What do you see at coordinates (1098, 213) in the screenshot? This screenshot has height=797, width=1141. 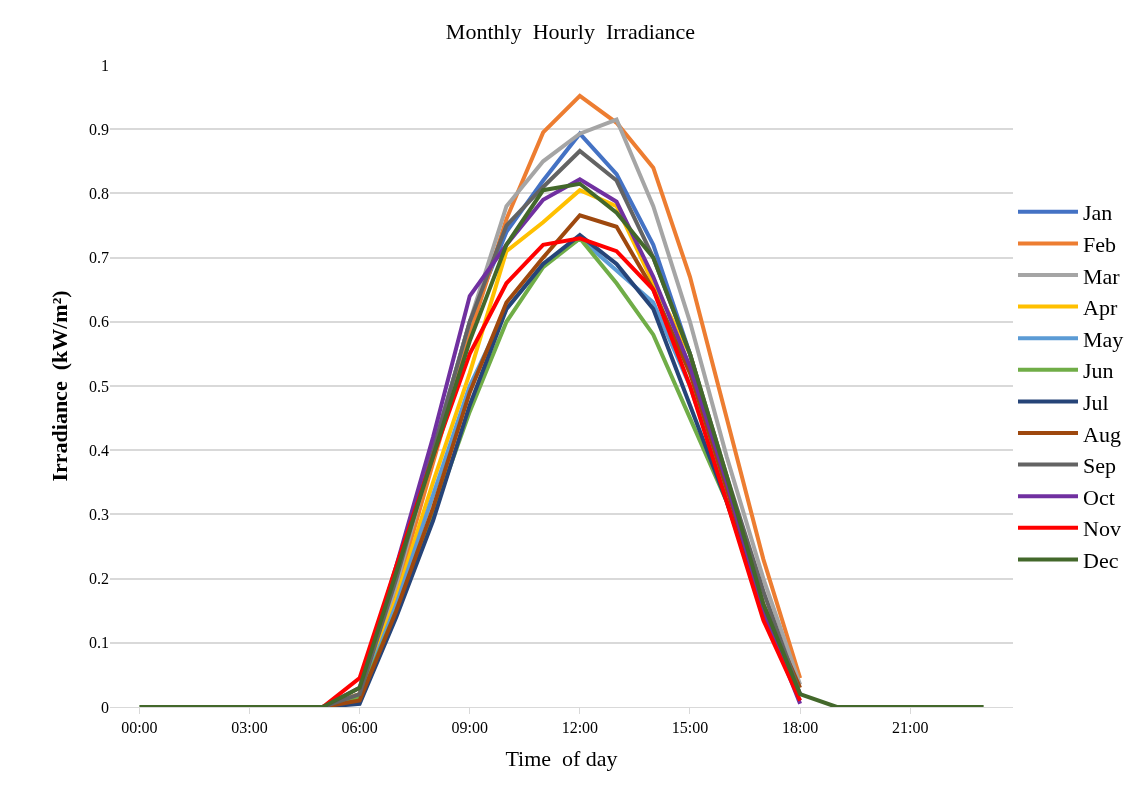 I see `legend-label: Jan` at bounding box center [1098, 213].